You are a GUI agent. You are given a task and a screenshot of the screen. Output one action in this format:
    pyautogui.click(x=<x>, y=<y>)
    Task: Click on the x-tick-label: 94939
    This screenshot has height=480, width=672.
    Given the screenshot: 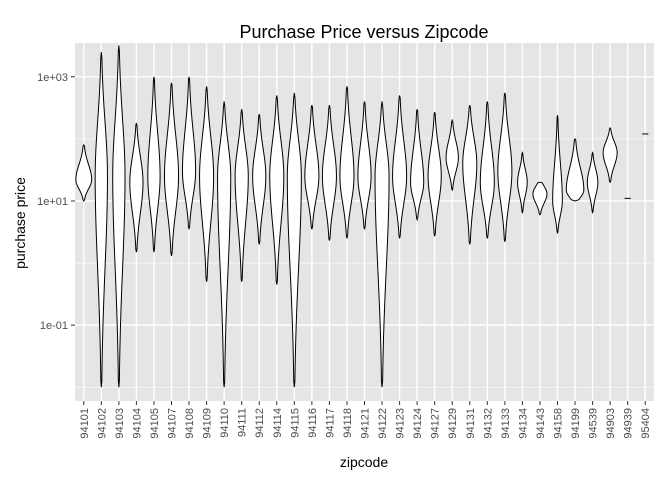 What is the action you would take?
    pyautogui.click(x=629, y=423)
    